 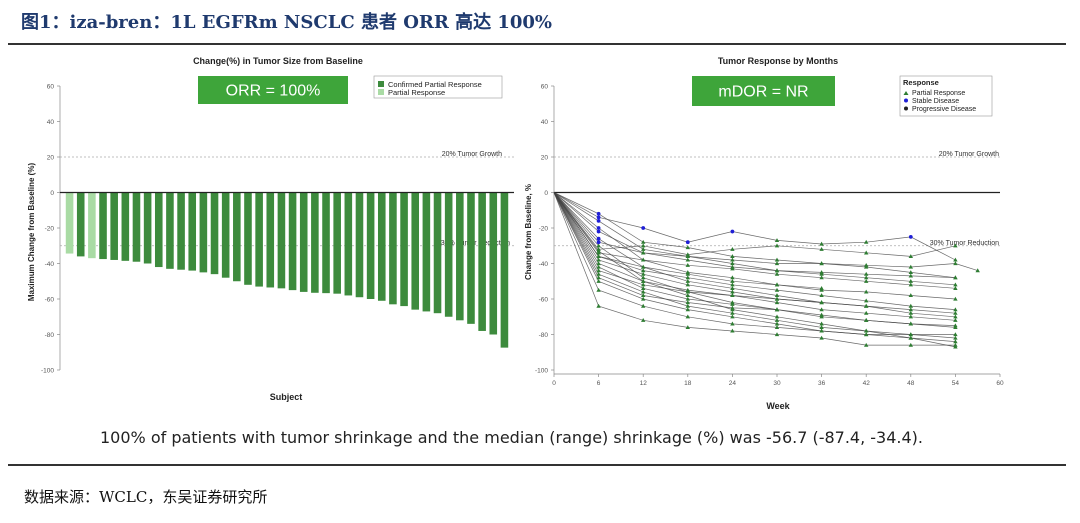 What do you see at coordinates (537, 465) in the screenshot?
I see `bottom-rule` at bounding box center [537, 465].